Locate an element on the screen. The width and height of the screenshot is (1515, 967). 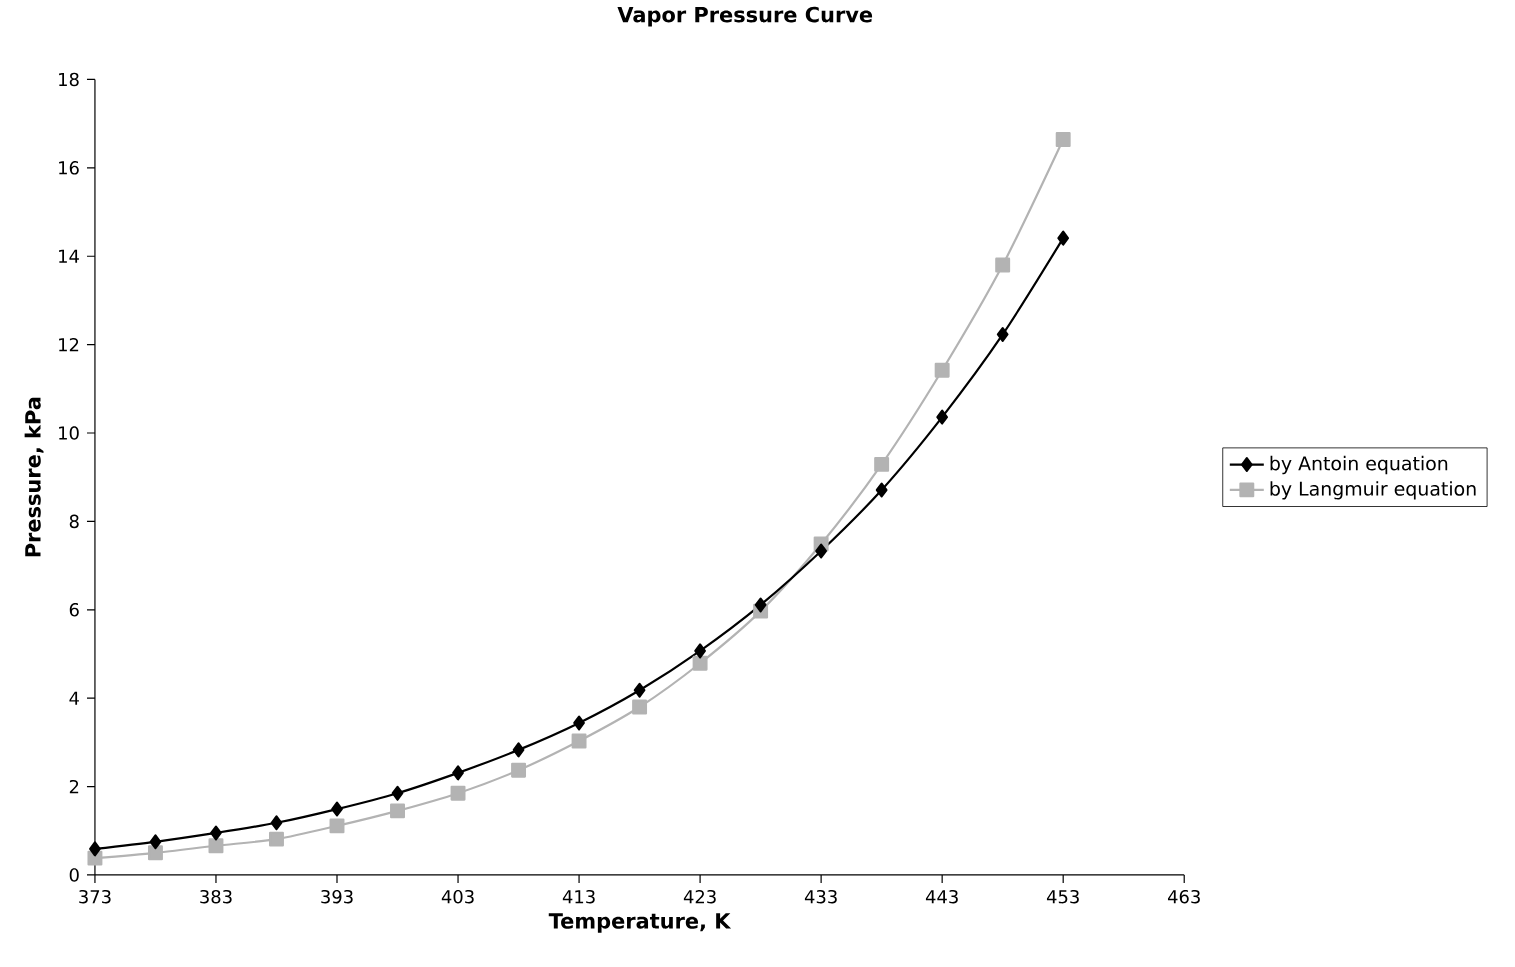
x-tick-label: 383 is located at coordinates (216, 897).